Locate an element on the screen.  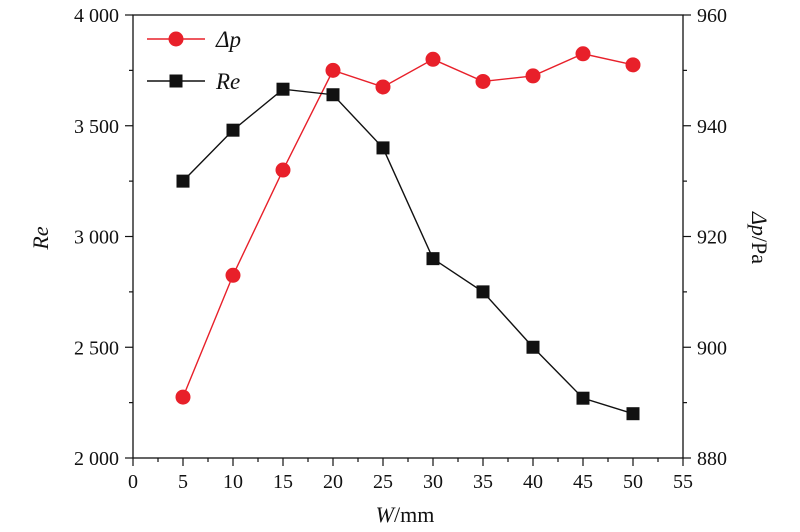
x-tick-label: 10 is located at coordinates (233, 482).